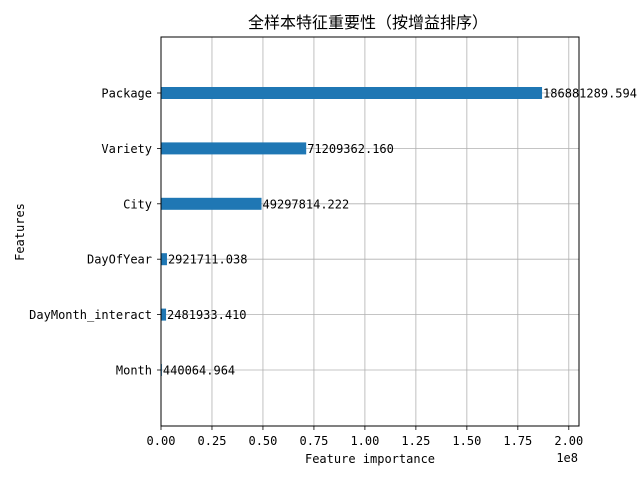  What do you see at coordinates (350, 149) in the screenshot?
I see `data-label: 71209362.160` at bounding box center [350, 149].